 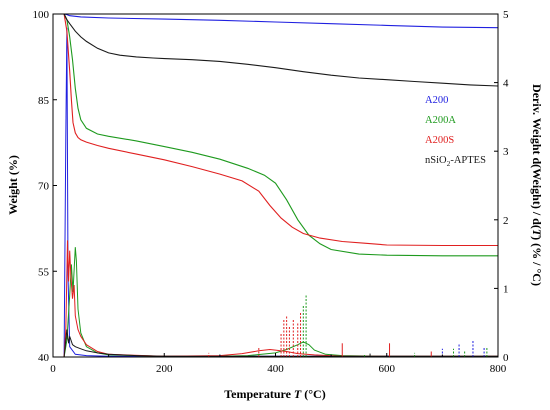 I want to click on y2-tick-label: 3, so click(x=506, y=152).